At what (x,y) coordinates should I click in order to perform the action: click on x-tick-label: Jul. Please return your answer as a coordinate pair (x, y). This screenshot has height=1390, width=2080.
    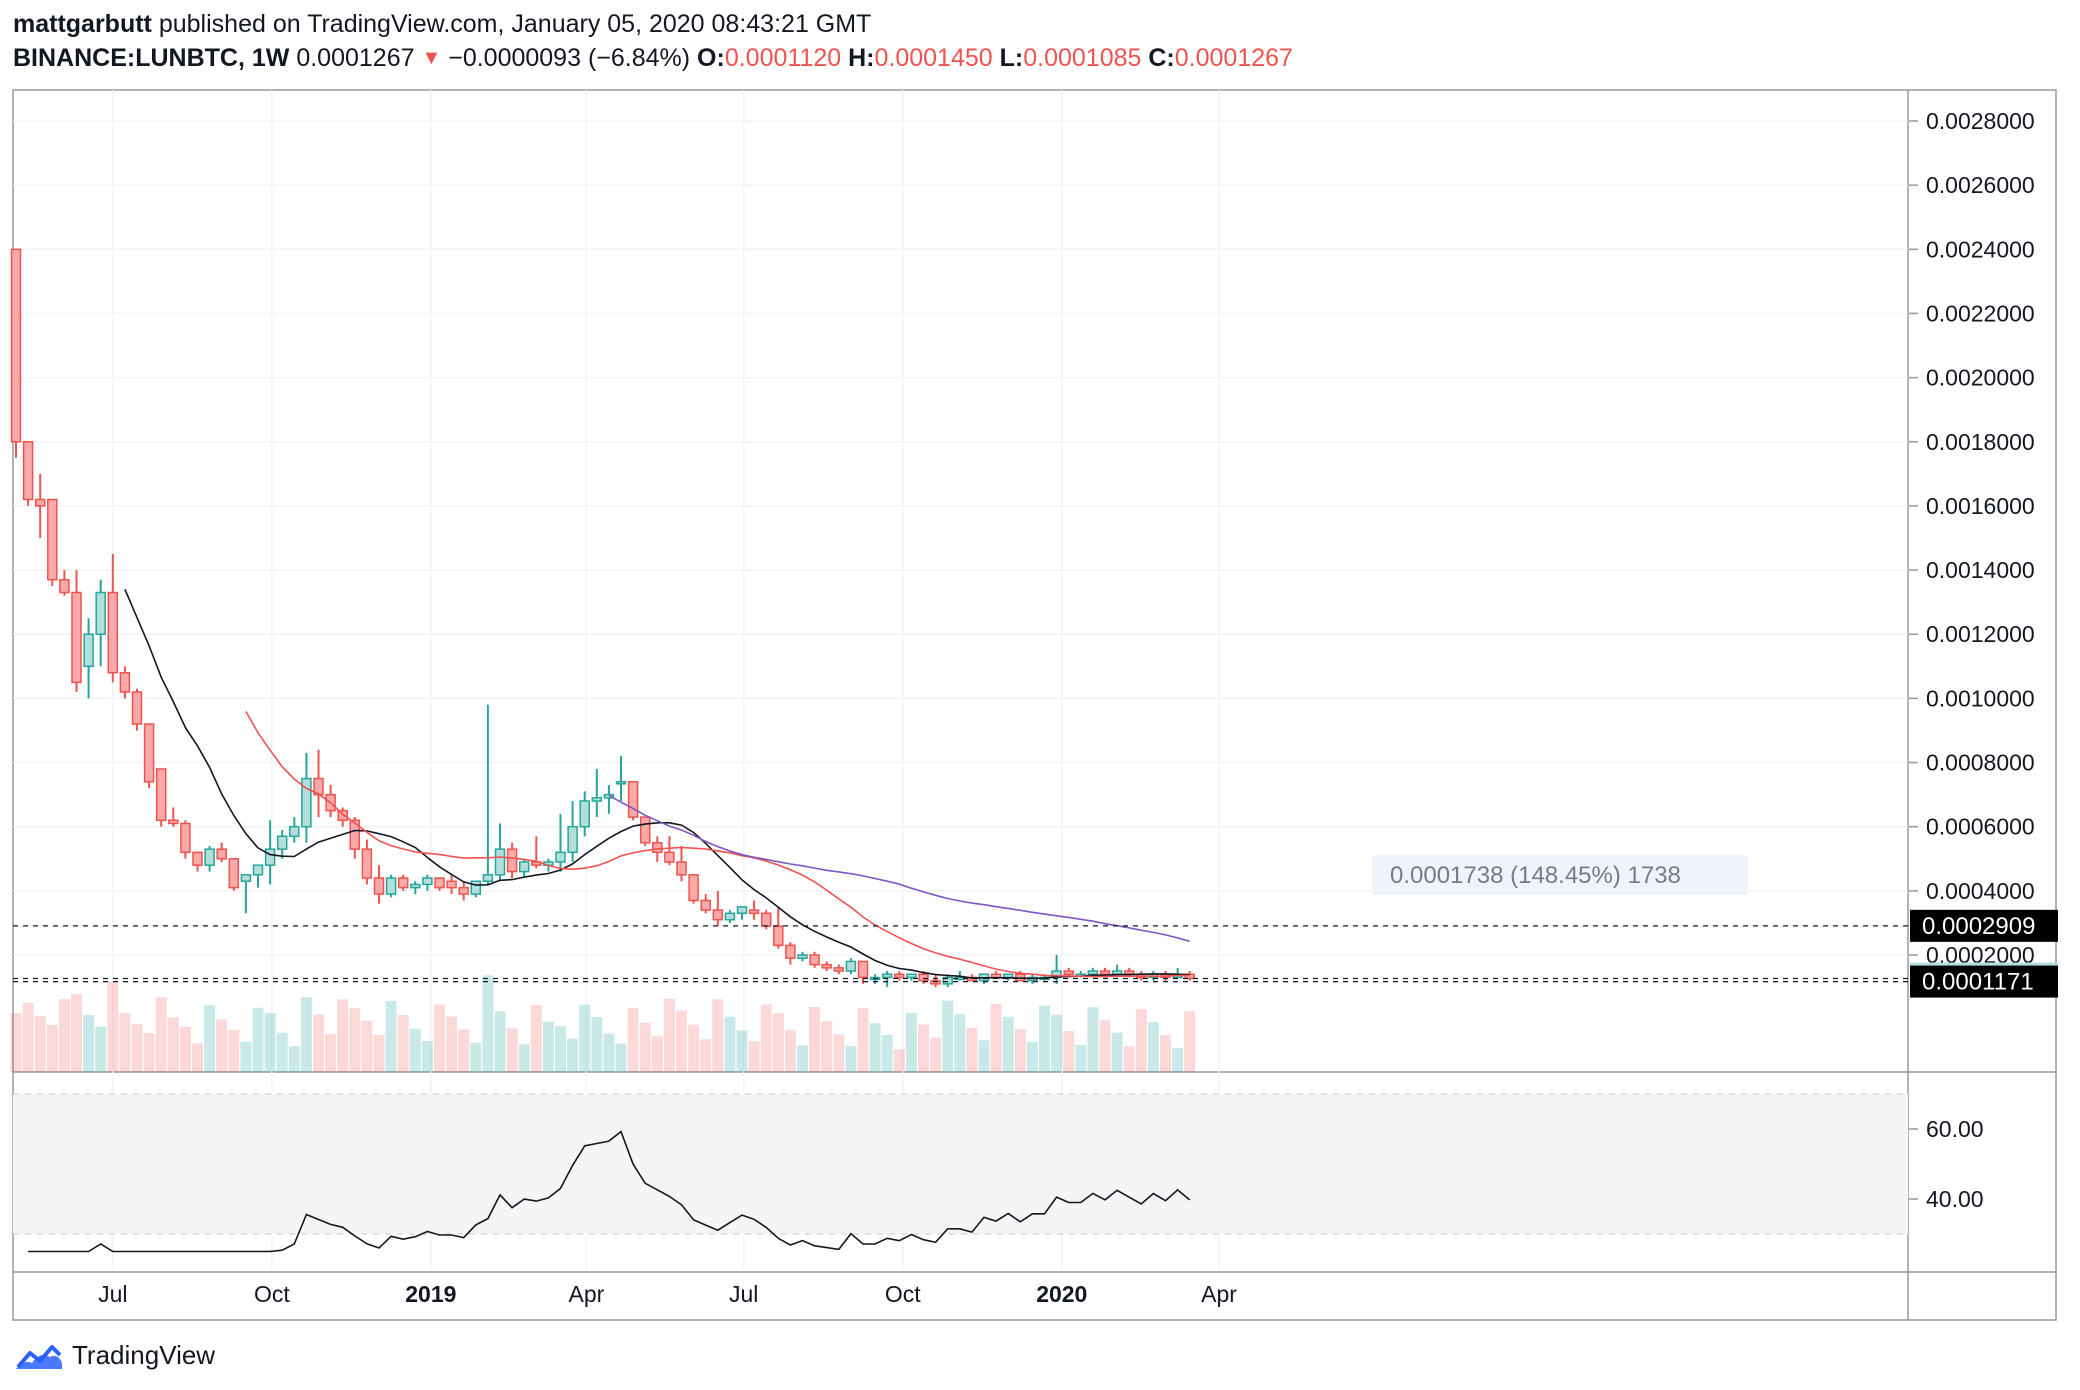
    Looking at the image, I should click on (743, 1294).